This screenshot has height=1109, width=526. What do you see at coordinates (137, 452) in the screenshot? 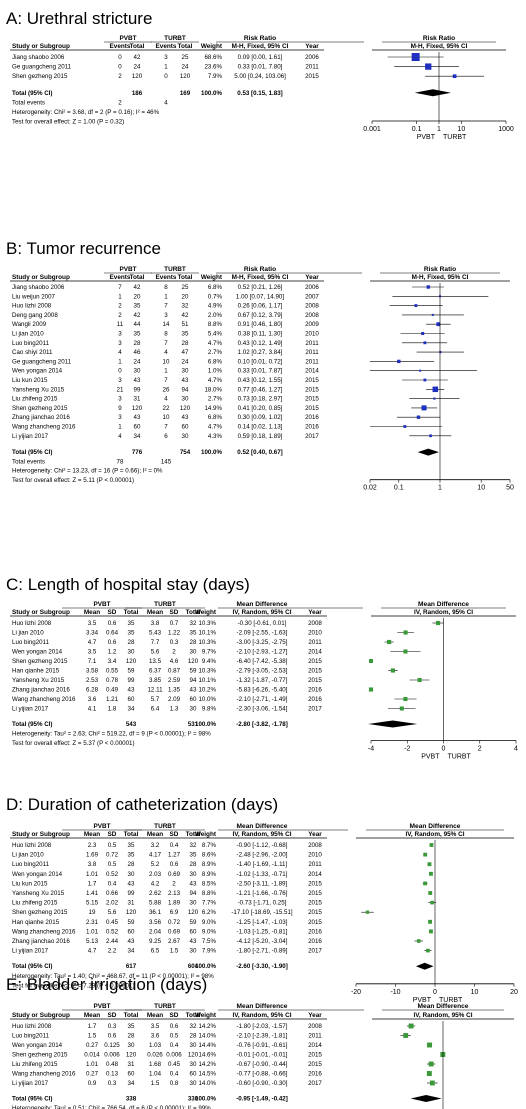
I see `total-value: 776` at bounding box center [137, 452].